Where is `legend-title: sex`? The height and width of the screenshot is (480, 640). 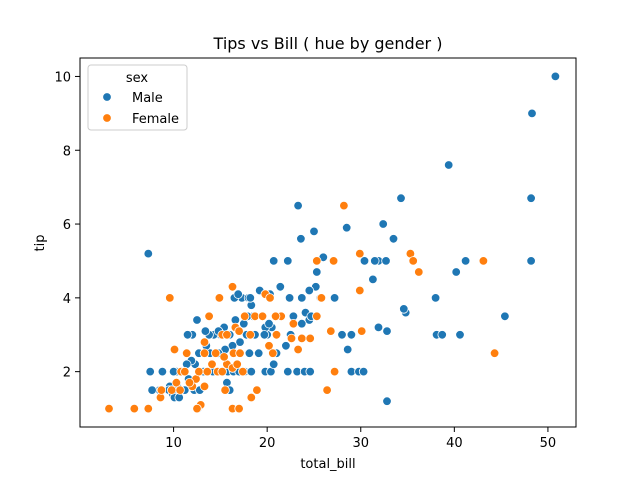 legend-title: sex is located at coordinates (137, 78).